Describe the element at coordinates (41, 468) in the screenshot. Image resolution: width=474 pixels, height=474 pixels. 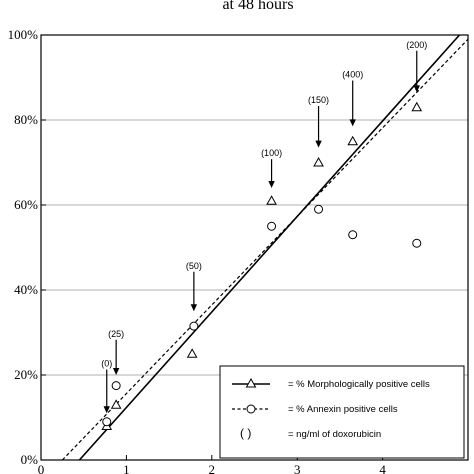
I see `x-tick-label-0: 0` at that location.